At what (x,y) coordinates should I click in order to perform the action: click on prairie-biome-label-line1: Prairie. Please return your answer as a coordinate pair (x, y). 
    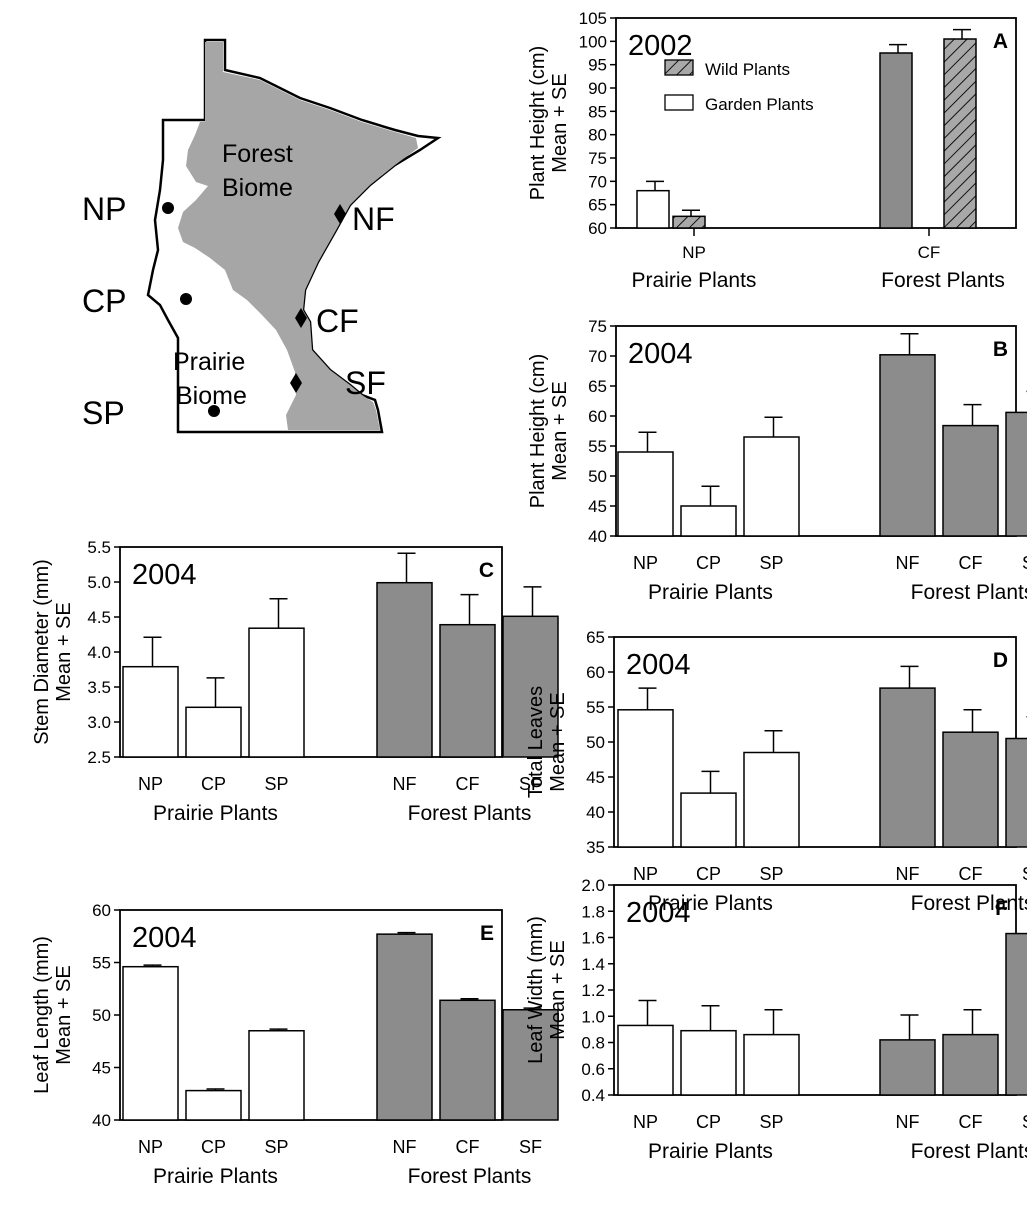
    Looking at the image, I should click on (209, 362).